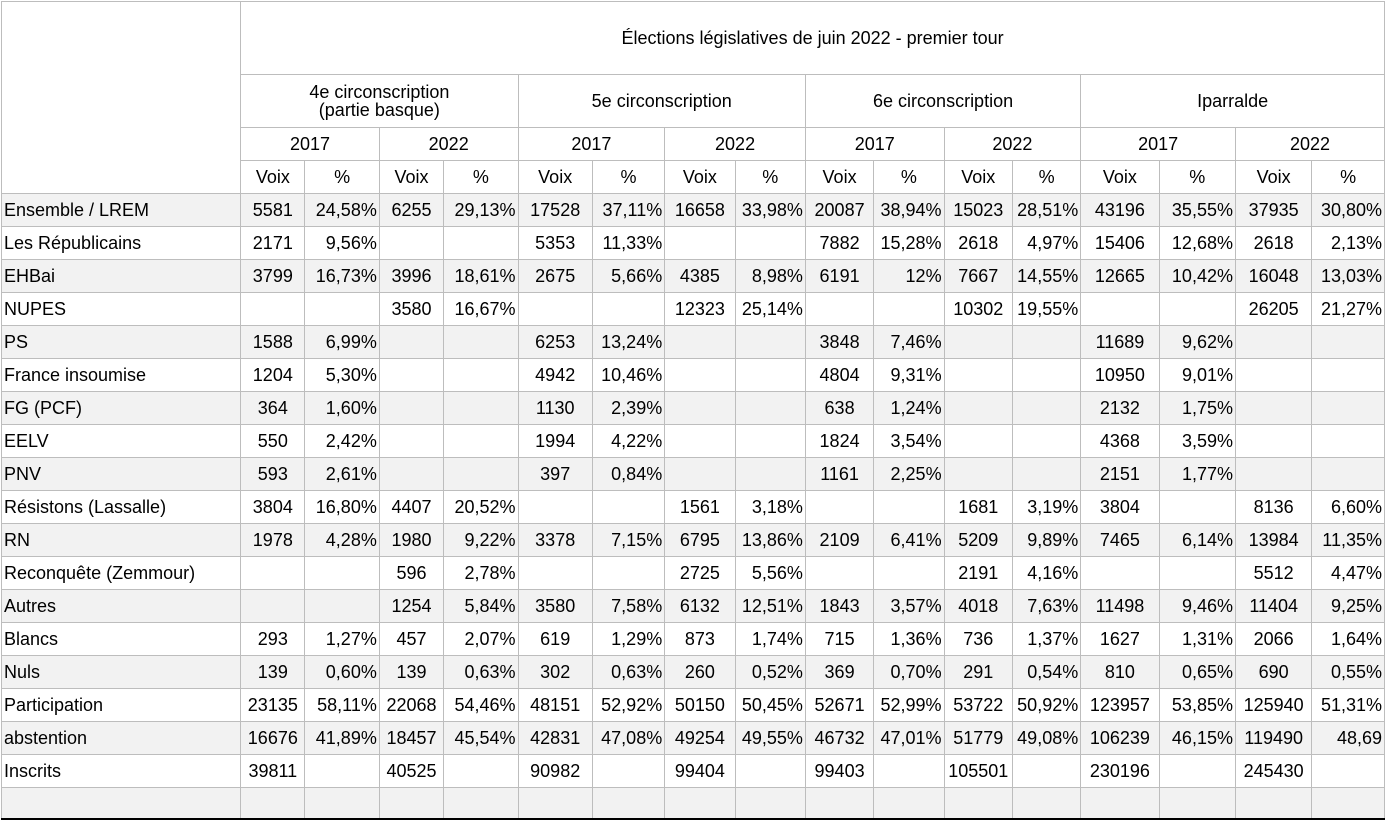 This screenshot has width=1386, height=820. Describe the element at coordinates (342, 639) in the screenshot. I see `percent-cell: 1,27%` at that location.